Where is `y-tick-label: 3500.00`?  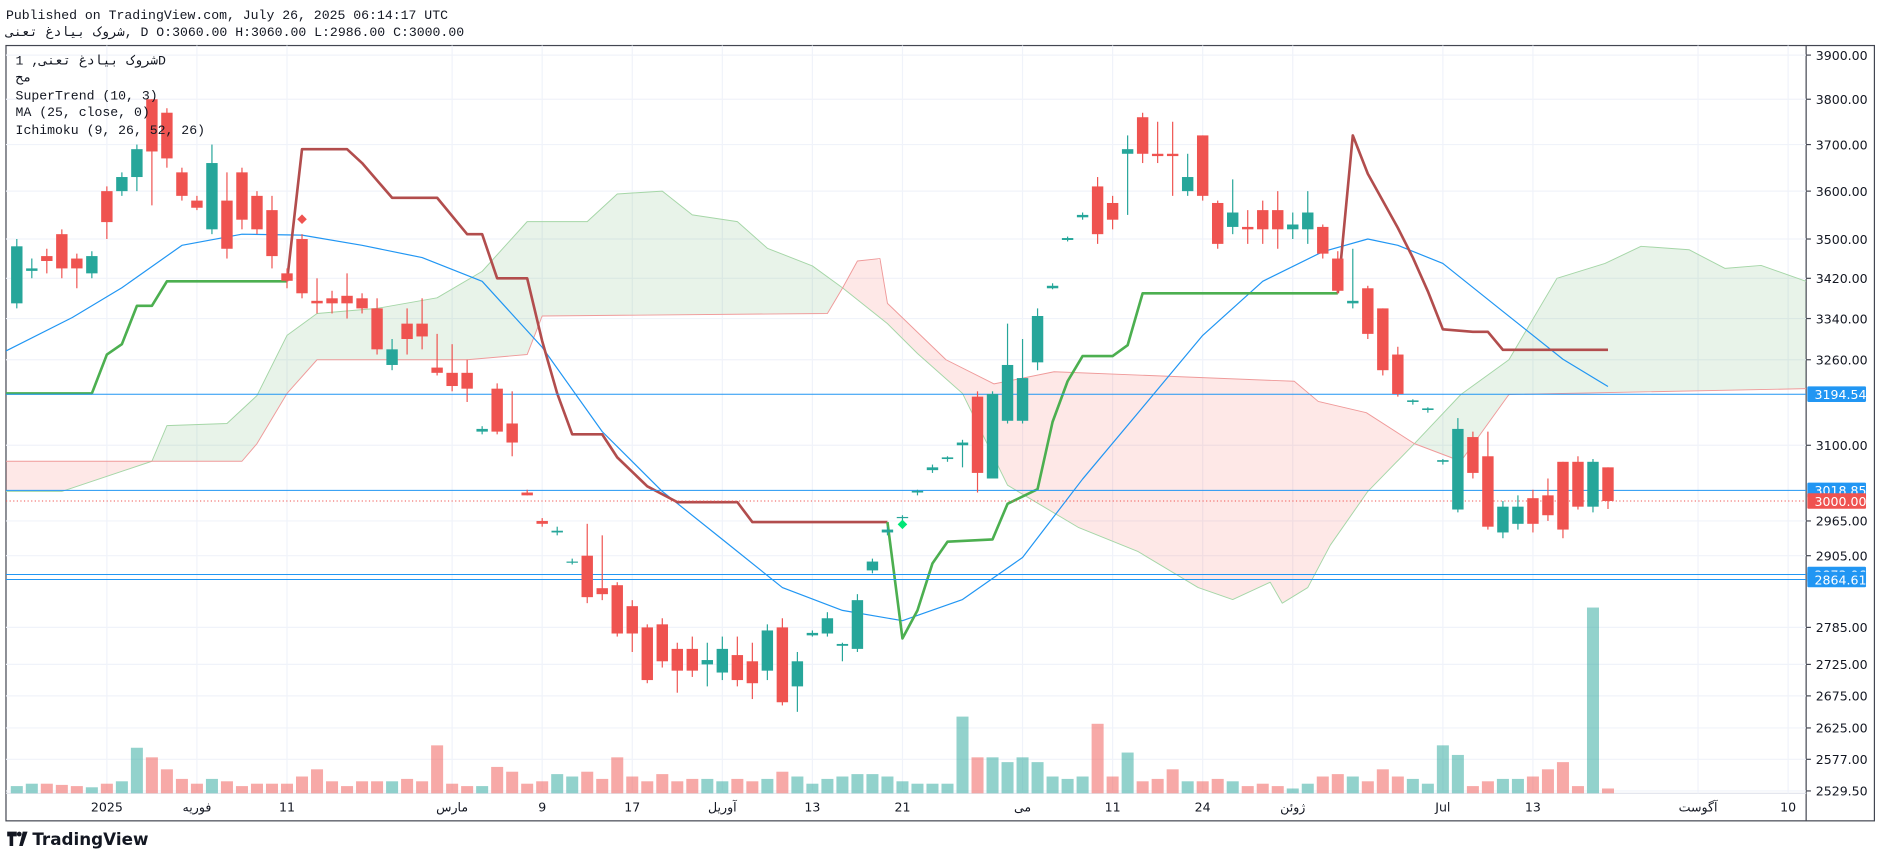
y-tick-label: 3500.00 is located at coordinates (1842, 239).